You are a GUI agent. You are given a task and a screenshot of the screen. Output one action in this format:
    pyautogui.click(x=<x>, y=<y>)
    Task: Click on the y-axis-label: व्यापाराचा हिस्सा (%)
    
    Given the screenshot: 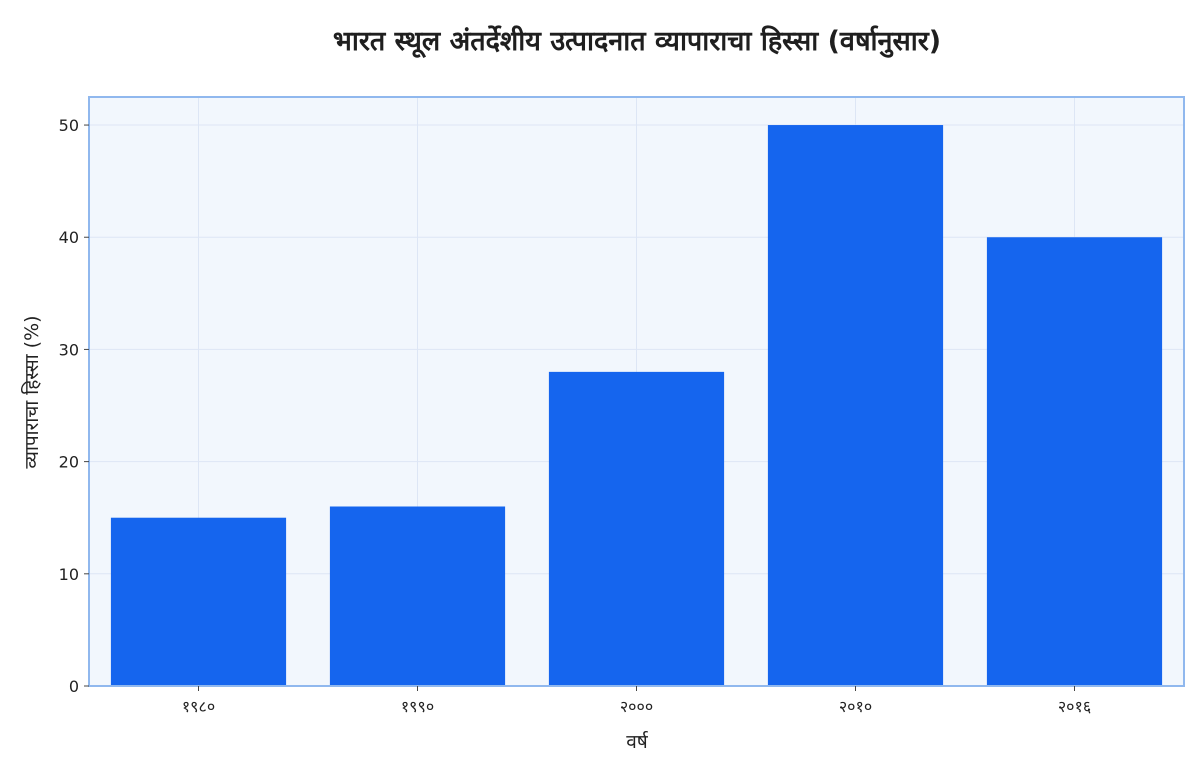 What is the action you would take?
    pyautogui.click(x=31, y=391)
    